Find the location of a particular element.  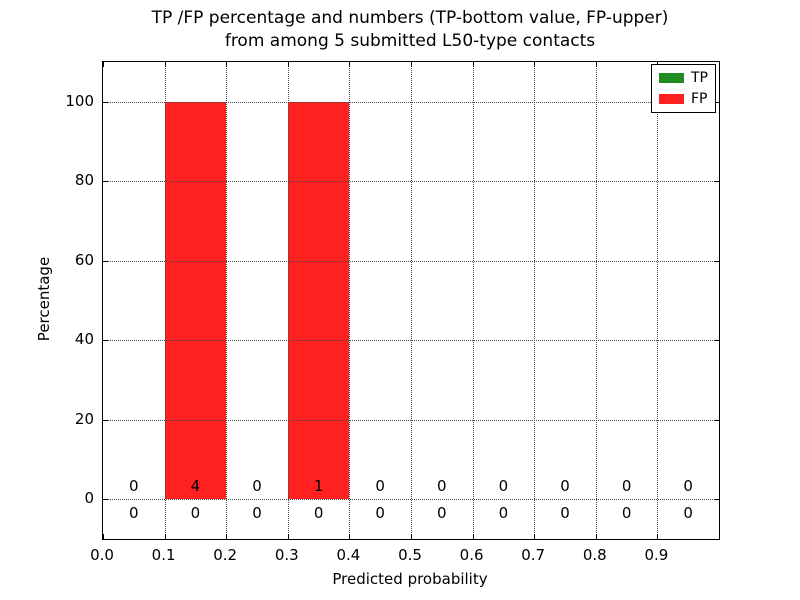

y-tick-label: 100 is located at coordinates (79, 100).